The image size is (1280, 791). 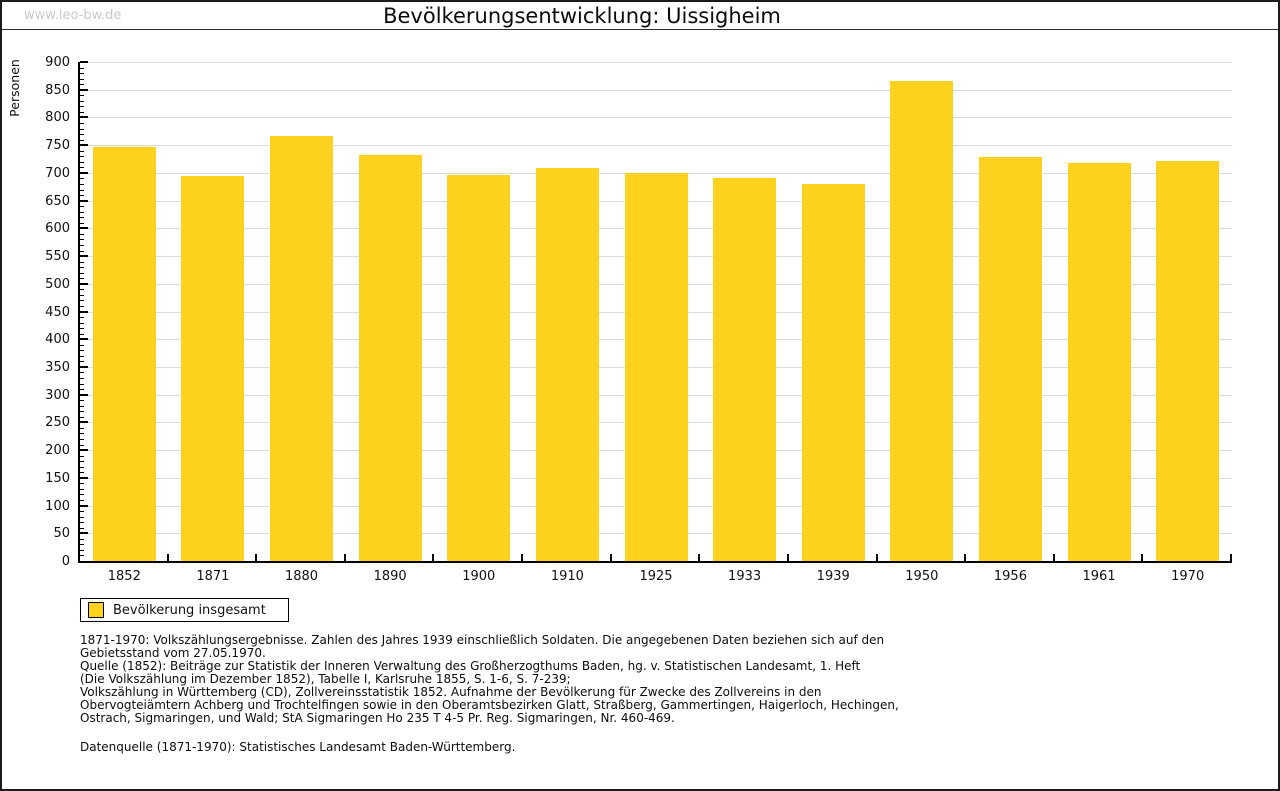 What do you see at coordinates (390, 576) in the screenshot?
I see `x-axis-label: 1890` at bounding box center [390, 576].